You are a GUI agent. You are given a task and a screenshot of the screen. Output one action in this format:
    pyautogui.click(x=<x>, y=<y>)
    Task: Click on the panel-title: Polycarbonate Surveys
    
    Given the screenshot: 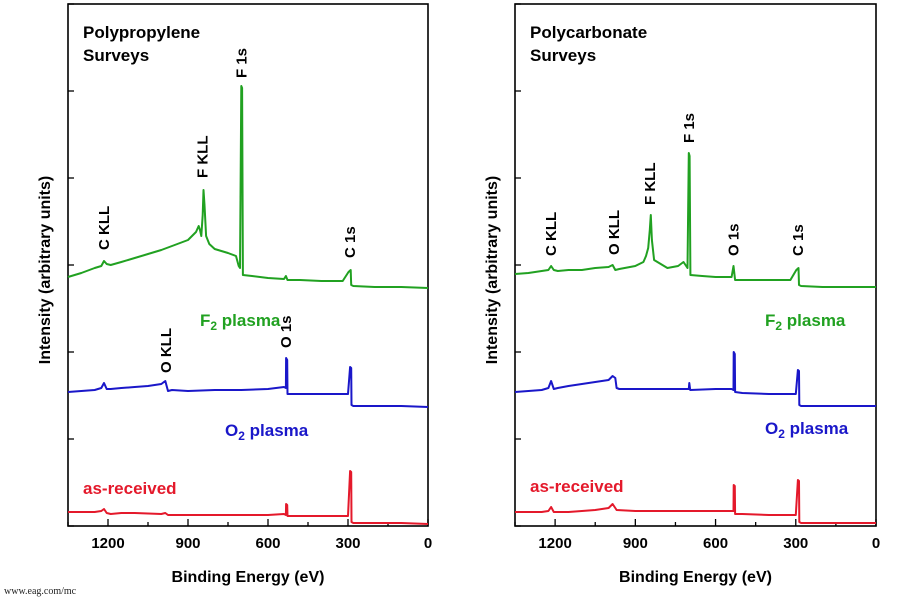 What is the action you would take?
    pyautogui.click(x=588, y=44)
    